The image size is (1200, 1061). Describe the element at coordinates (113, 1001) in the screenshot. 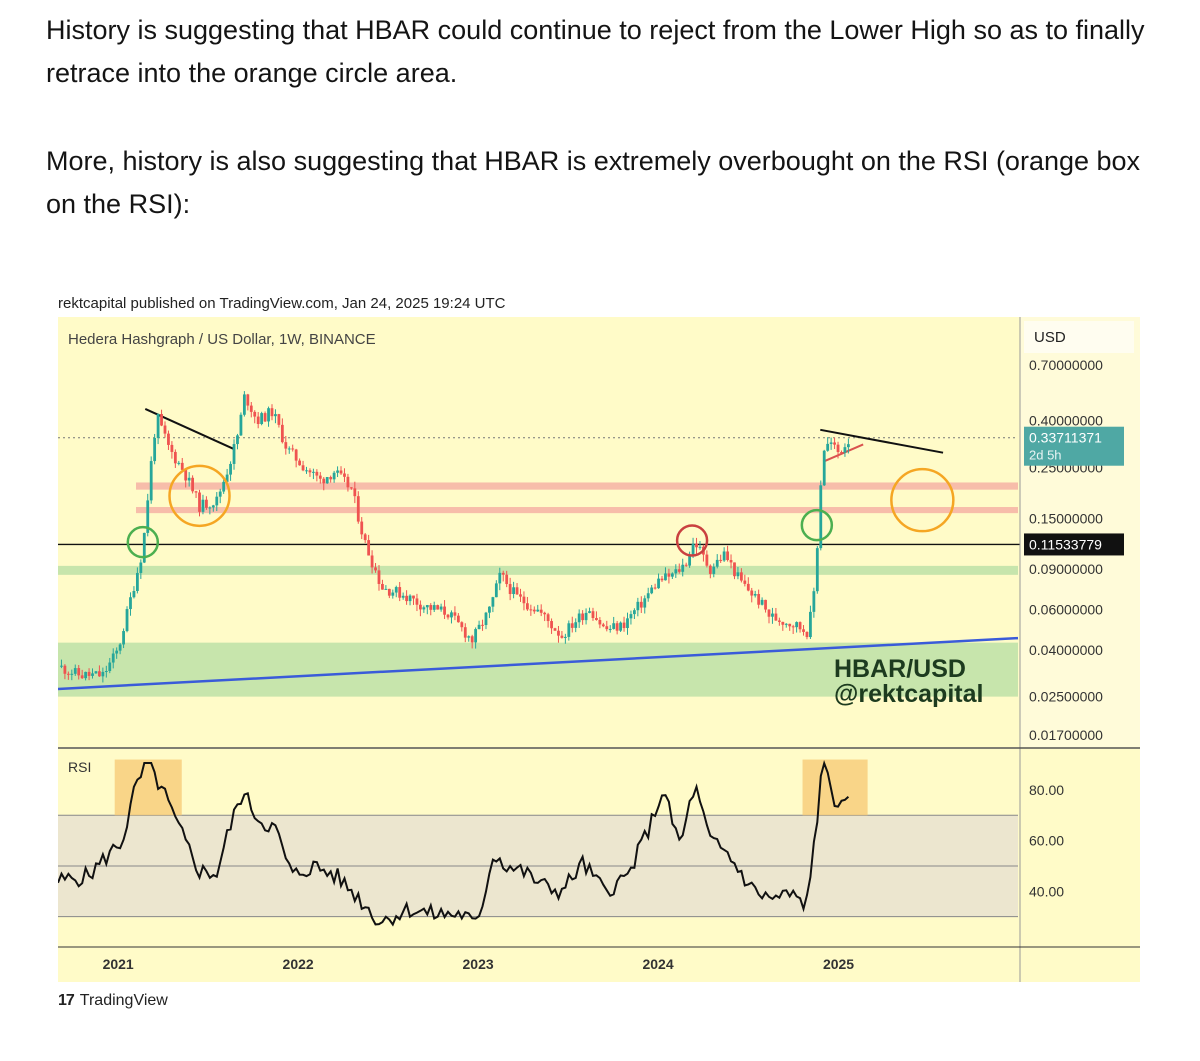

I see `tradingview-brand: 17 TradingView` at that location.